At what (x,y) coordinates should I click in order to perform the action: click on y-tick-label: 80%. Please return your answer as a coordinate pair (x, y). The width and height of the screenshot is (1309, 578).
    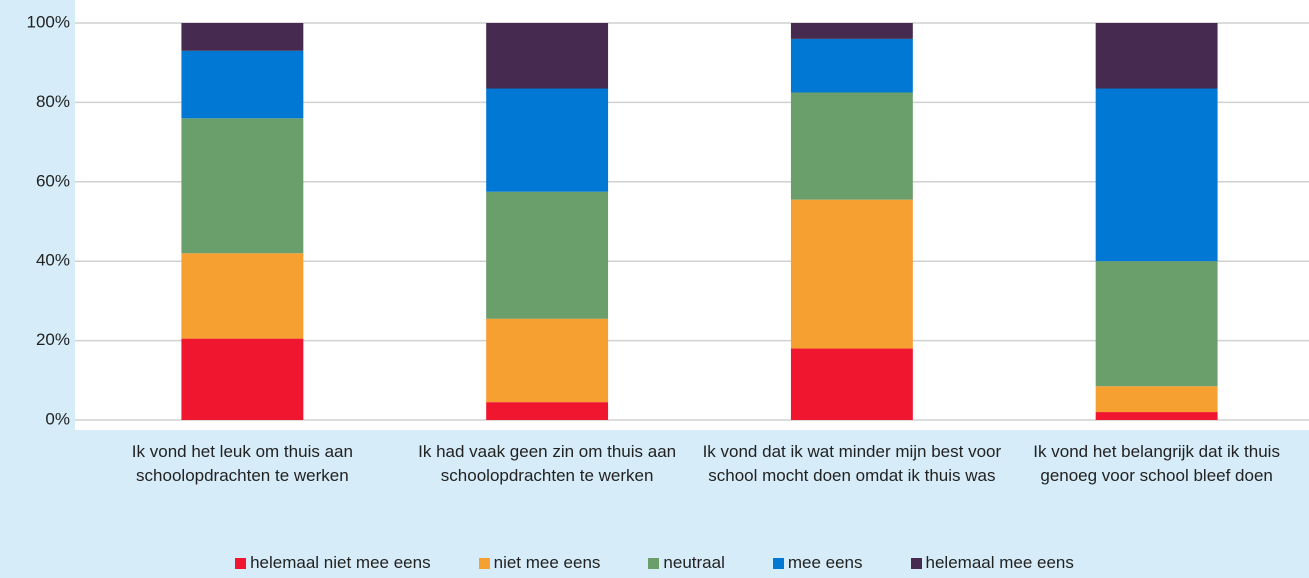
    Looking at the image, I should click on (53, 101).